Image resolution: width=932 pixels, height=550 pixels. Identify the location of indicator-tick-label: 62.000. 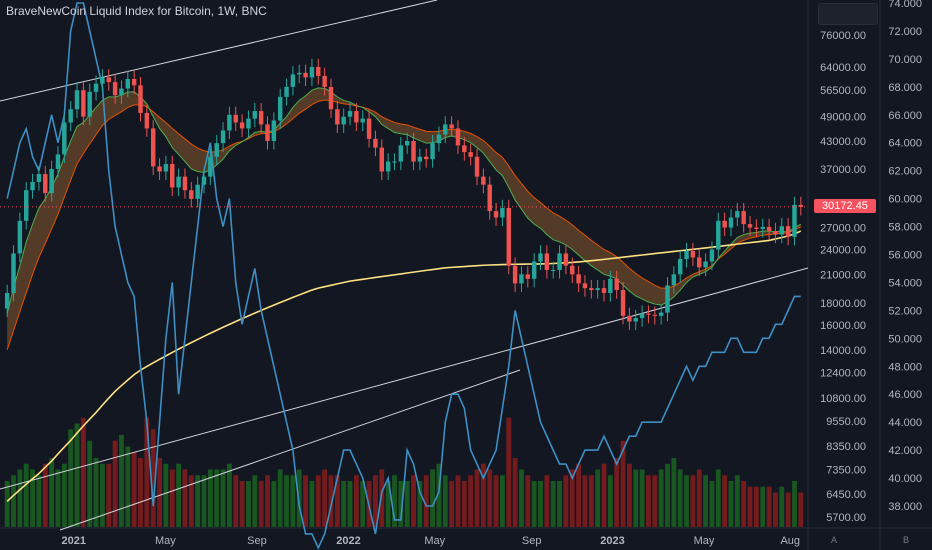
(905, 172).